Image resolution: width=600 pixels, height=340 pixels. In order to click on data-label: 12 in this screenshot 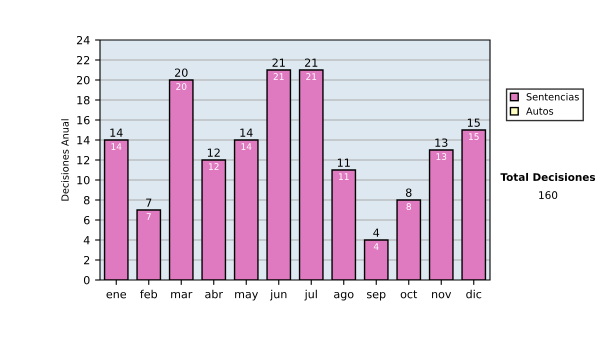, I will do `click(214, 166)`.